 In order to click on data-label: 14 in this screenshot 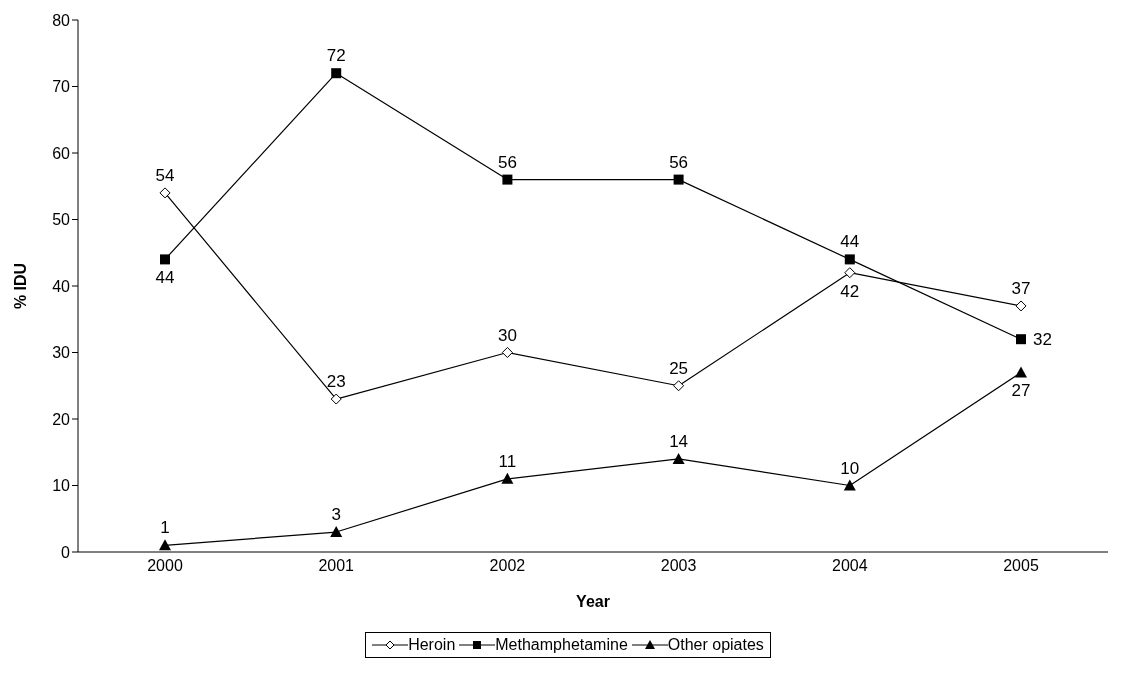, I will do `click(679, 441)`.